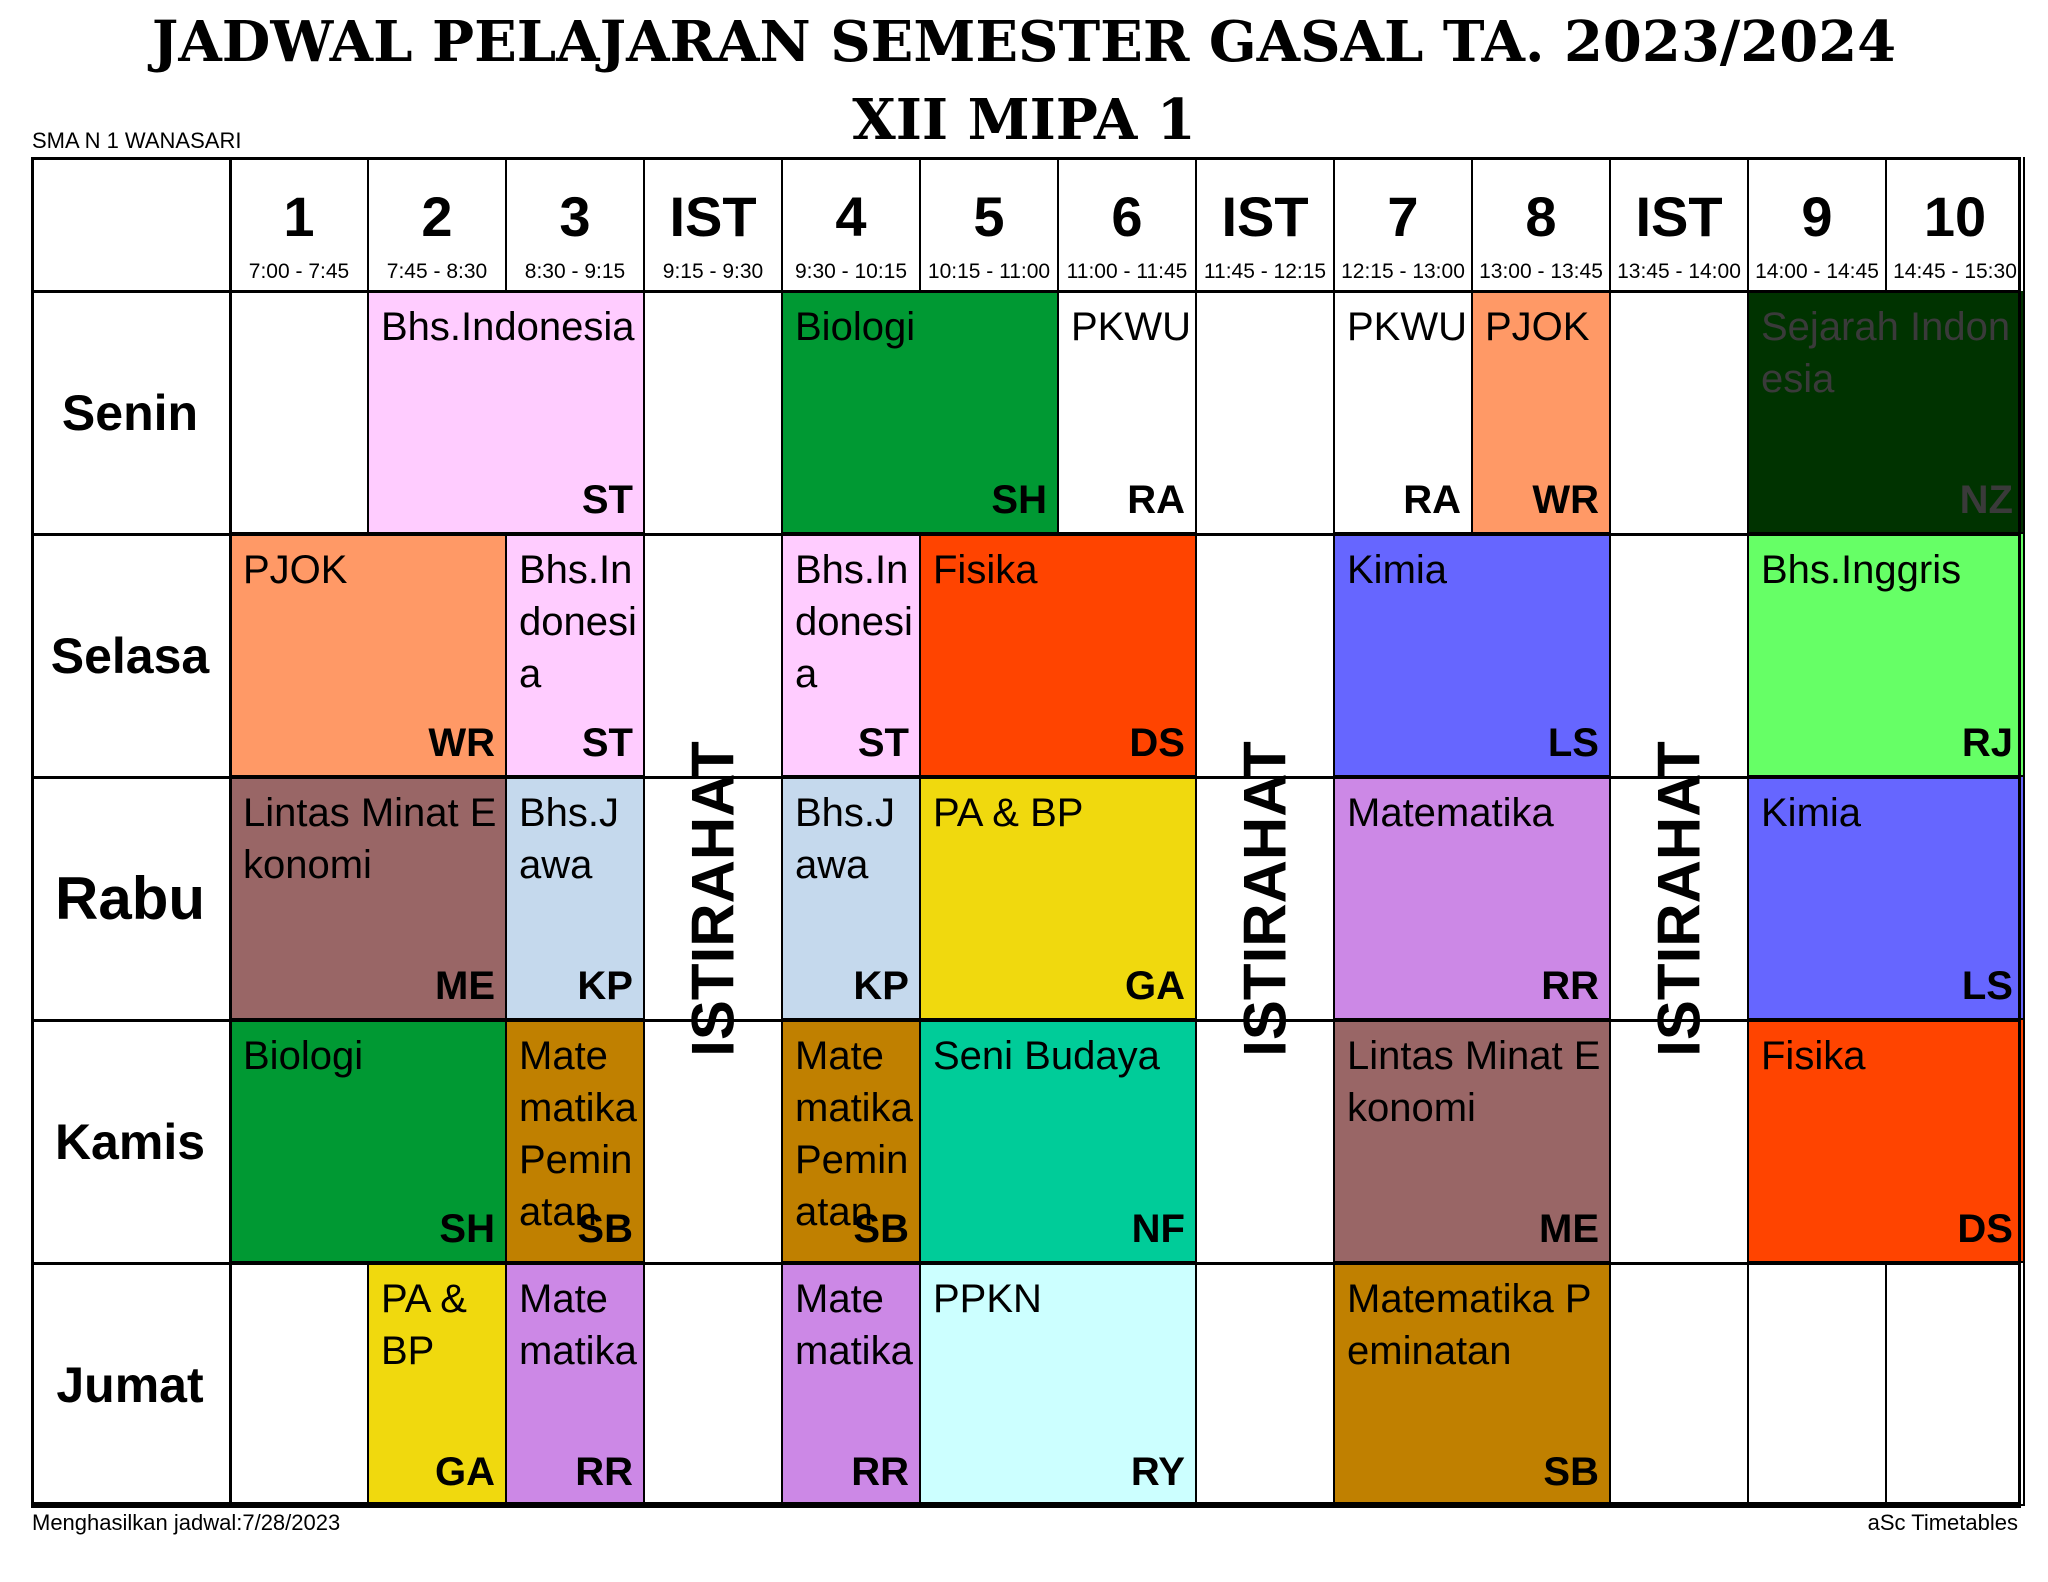 Image resolution: width=2048 pixels, height=1582 pixels. Describe the element at coordinates (1986, 500) in the screenshot. I see `lesson-teacher: NZ` at that location.